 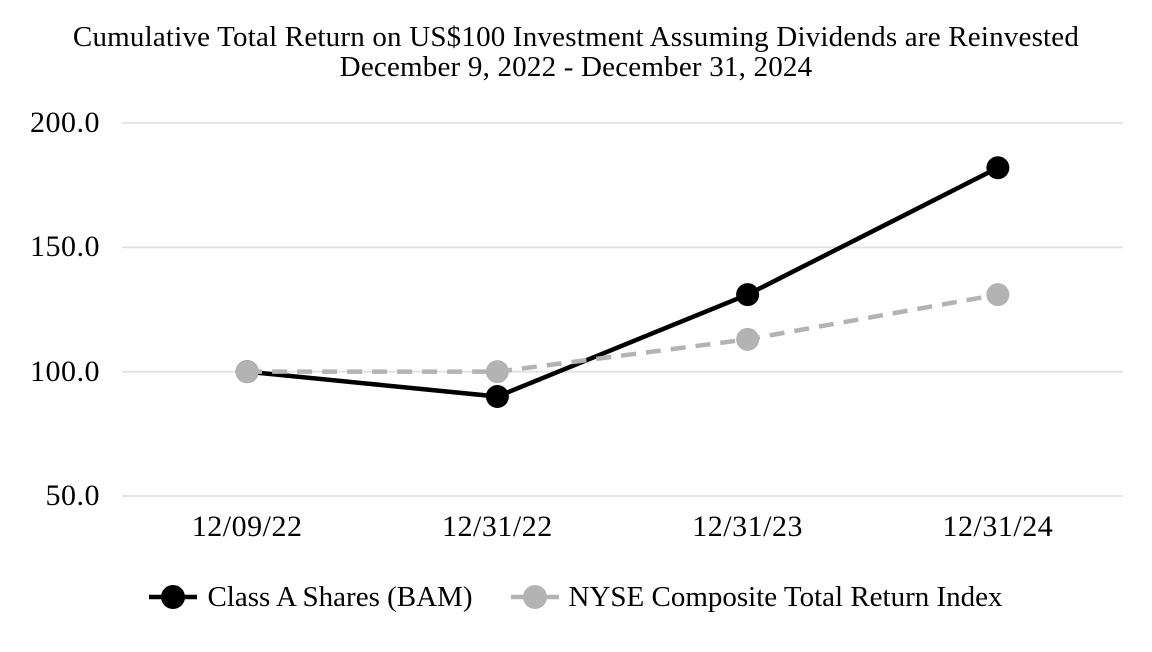 I want to click on y-axis-tick-label: 200.0, so click(x=65, y=122).